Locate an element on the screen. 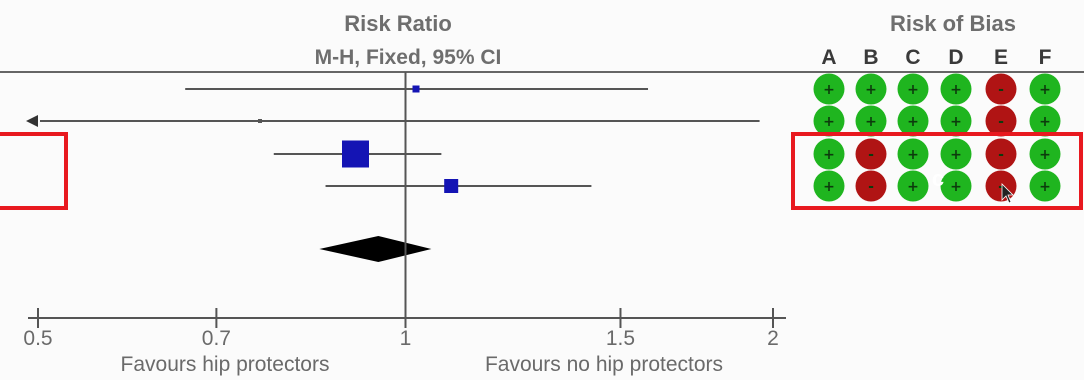  header-method: M-H, Fixed, 95% CI is located at coordinates (408, 57).